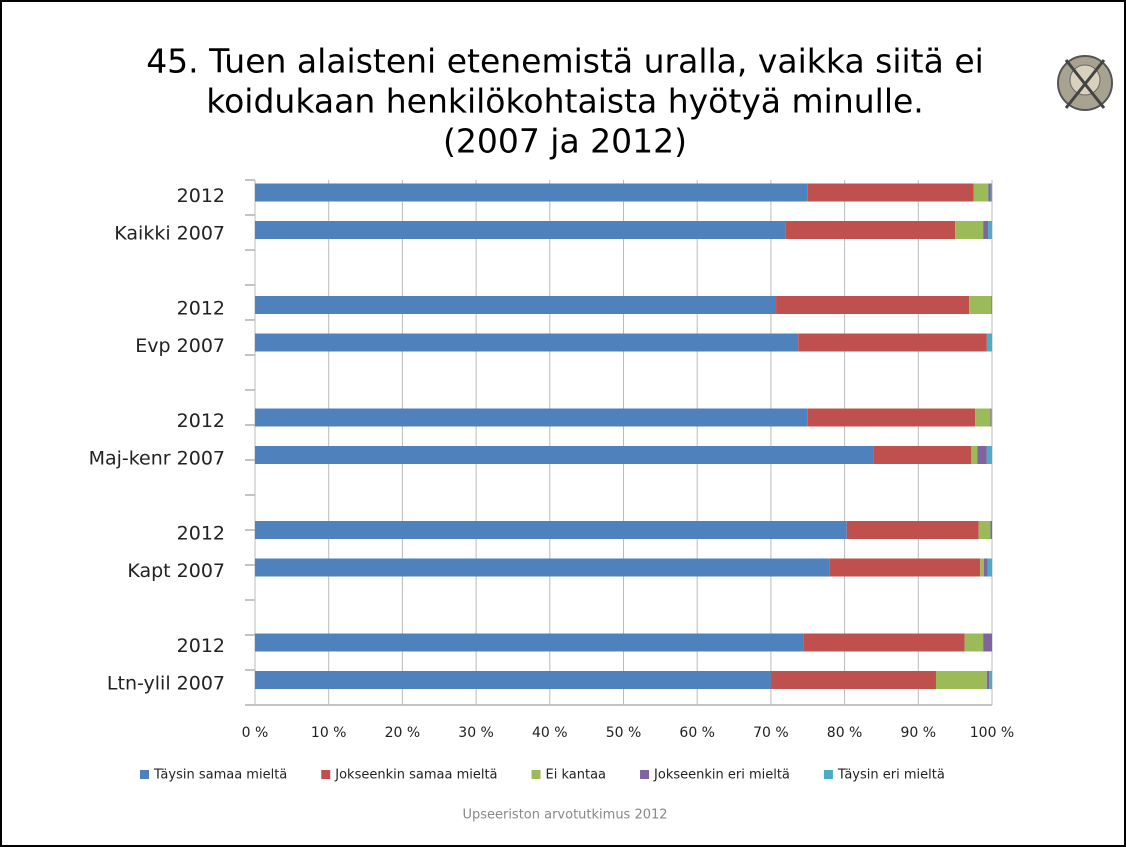 Image resolution: width=1126 pixels, height=847 pixels. Describe the element at coordinates (415, 775) in the screenshot. I see `legend-label: Jokseenkin samaa mieltä` at that location.